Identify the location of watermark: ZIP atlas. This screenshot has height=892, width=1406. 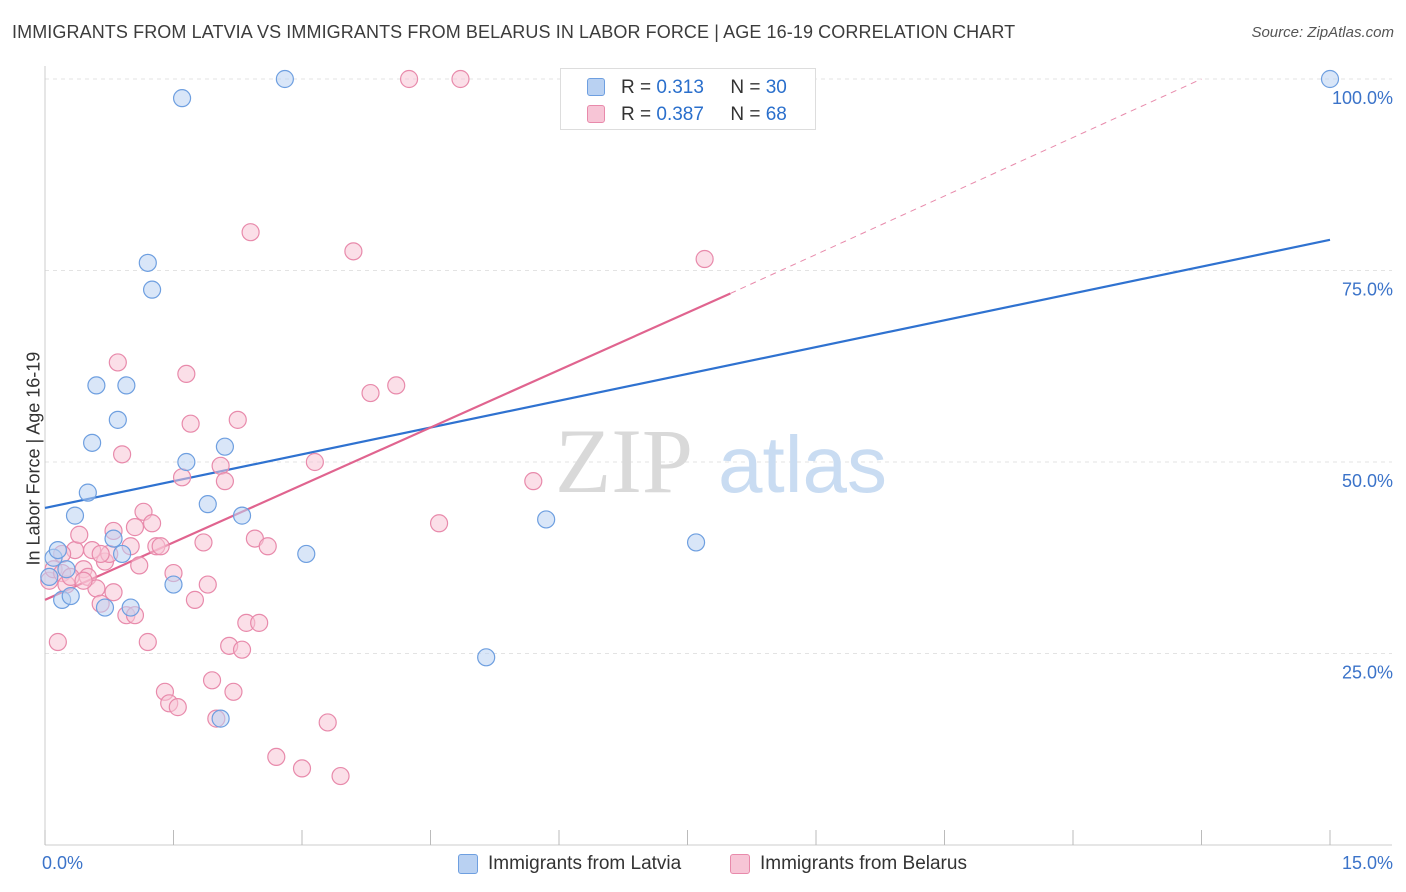
(721, 461).